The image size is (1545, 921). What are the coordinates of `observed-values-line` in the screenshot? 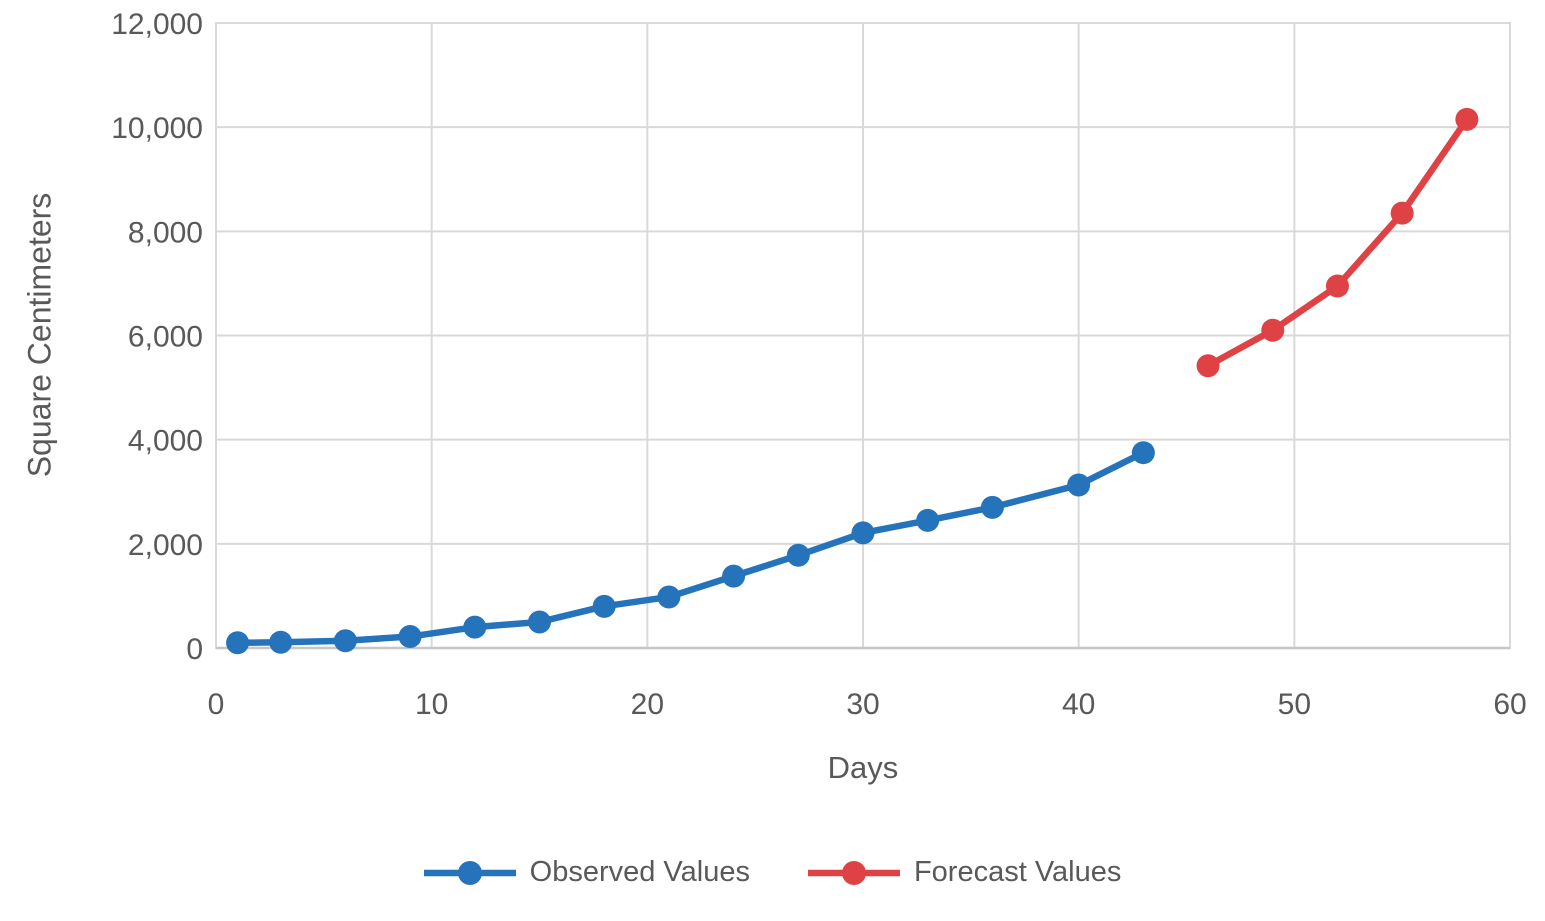 It's located at (690, 548).